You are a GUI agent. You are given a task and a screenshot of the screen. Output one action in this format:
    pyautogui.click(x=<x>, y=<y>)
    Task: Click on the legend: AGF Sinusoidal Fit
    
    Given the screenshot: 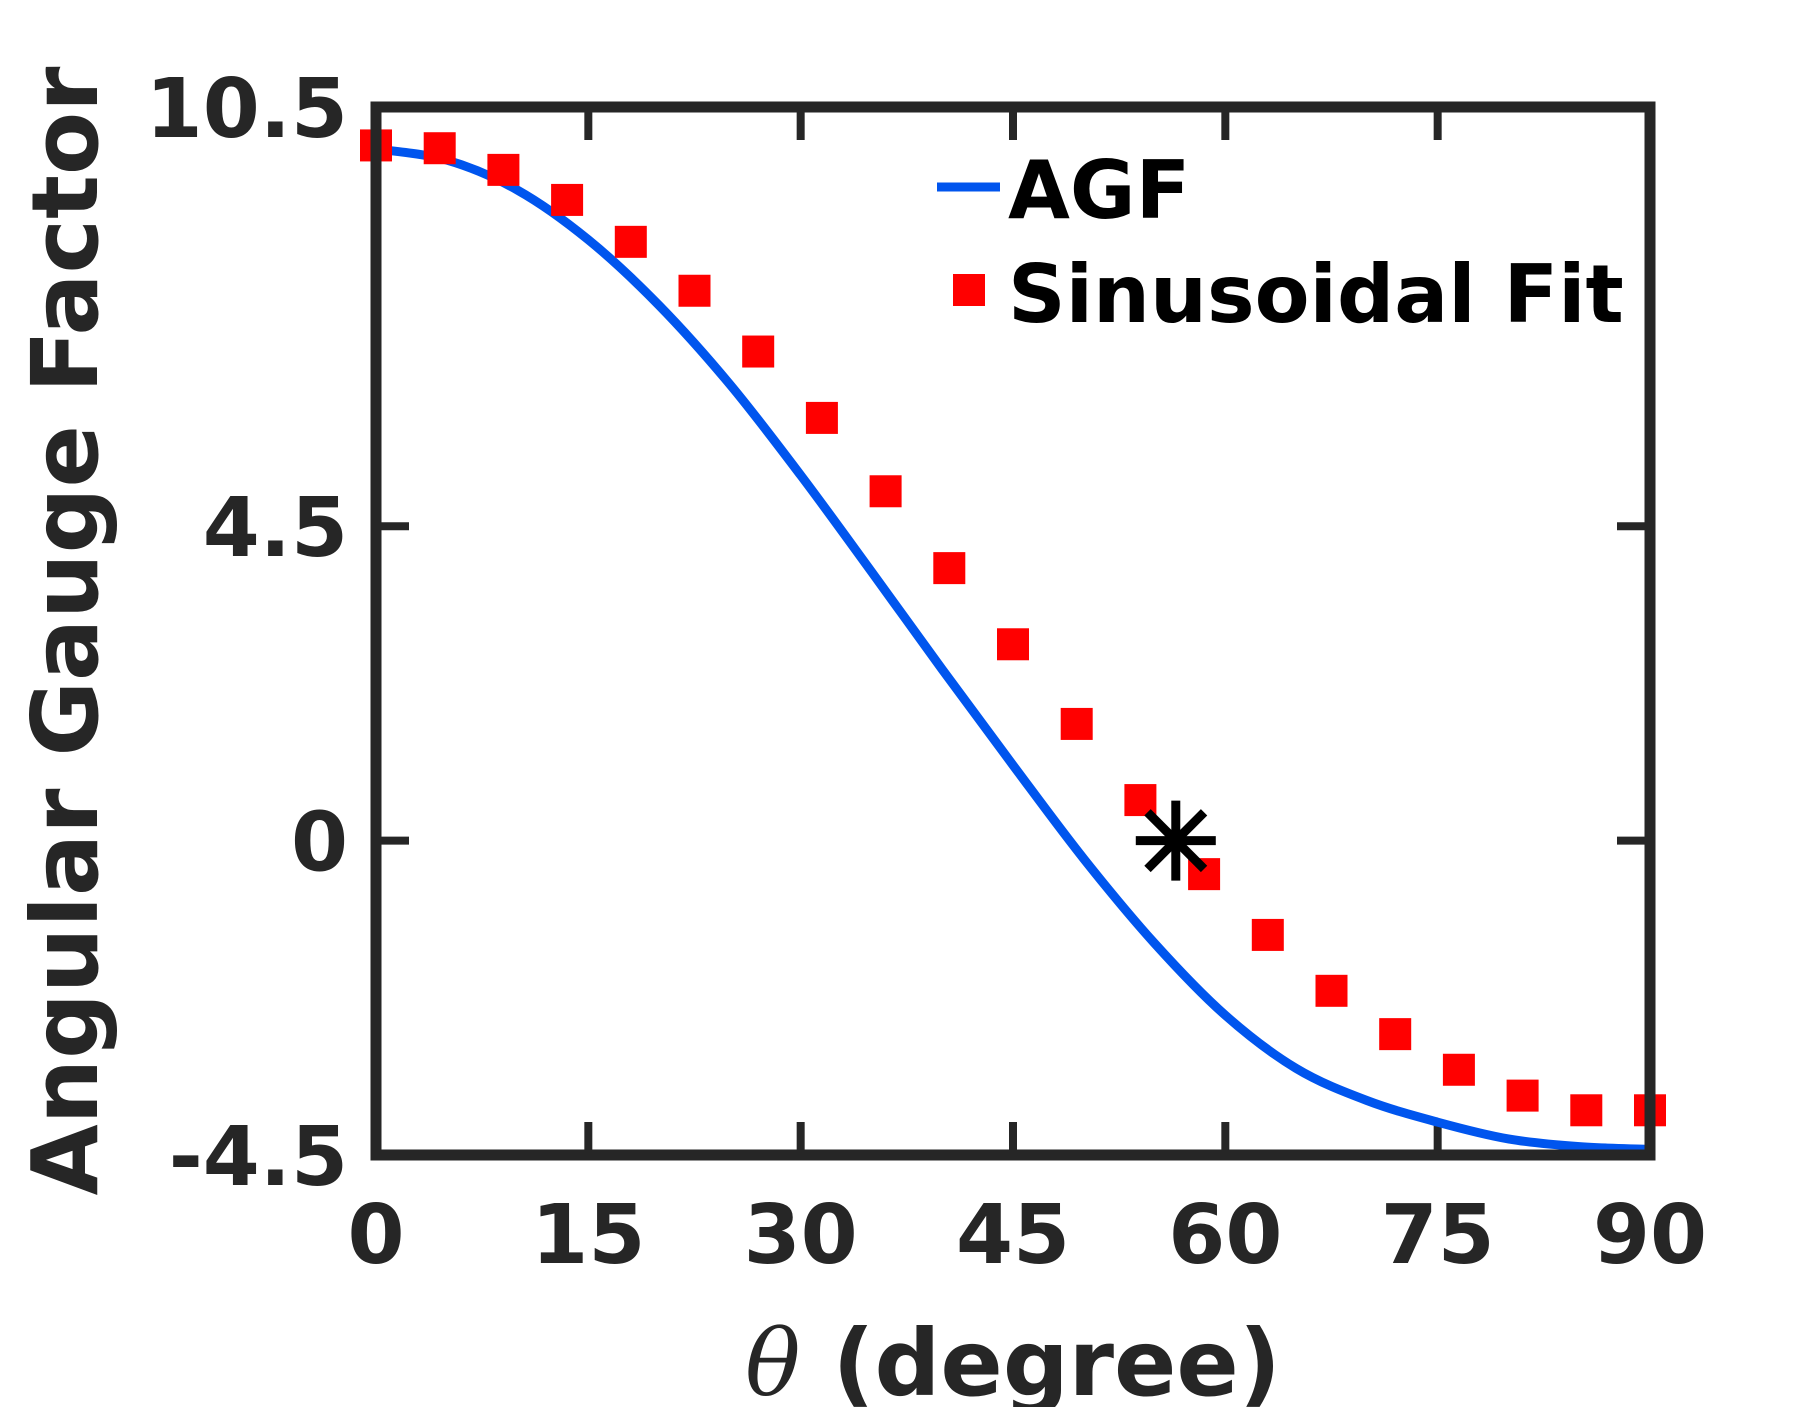 What is the action you would take?
    pyautogui.click(x=1280, y=242)
    